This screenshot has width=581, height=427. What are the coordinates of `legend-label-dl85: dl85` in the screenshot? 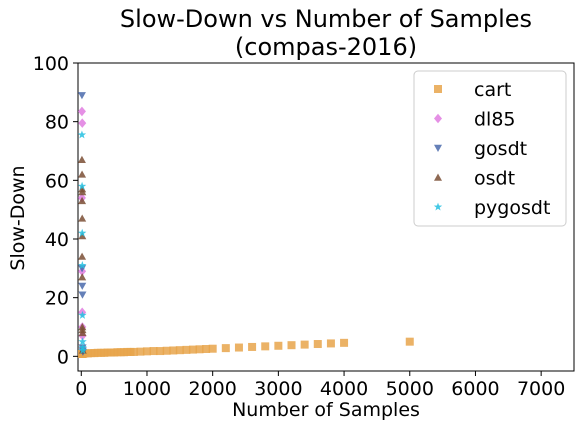 It's located at (495, 120).